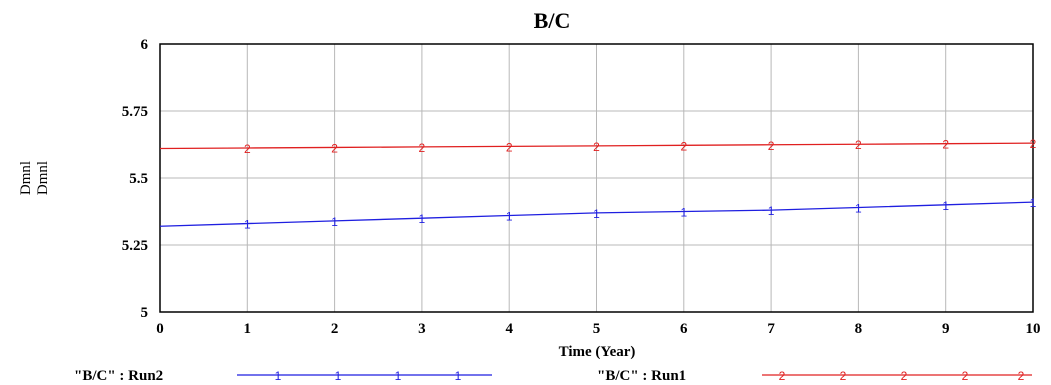  I want to click on y-tick-label: 5, so click(145, 313).